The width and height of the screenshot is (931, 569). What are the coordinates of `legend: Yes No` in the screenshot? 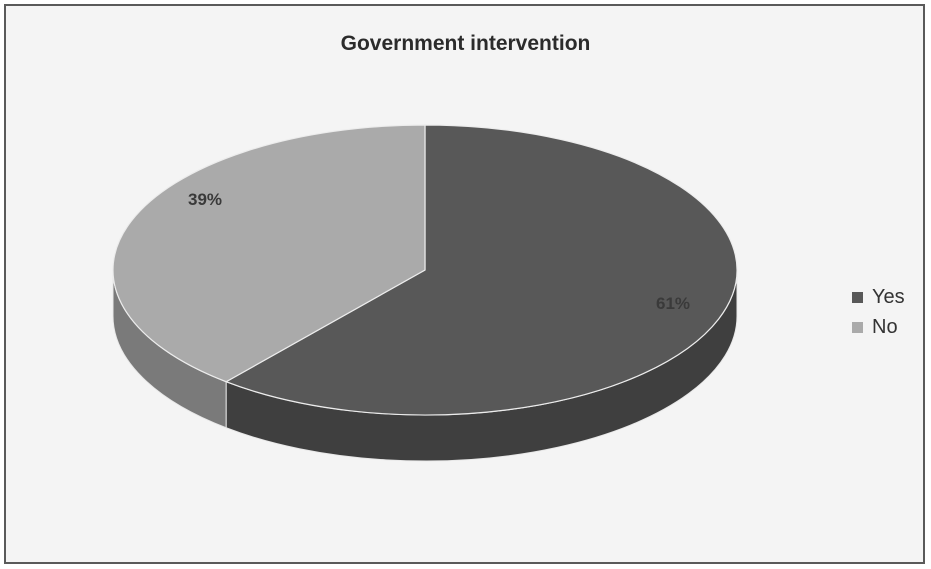 It's located at (878, 312).